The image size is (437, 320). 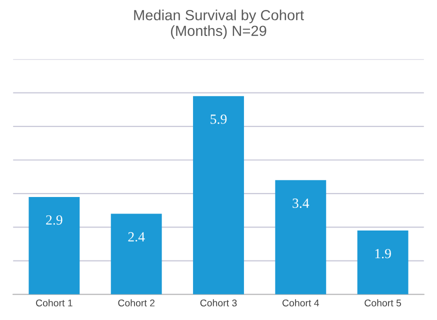 I want to click on x-tick-label: Cohort 5, so click(x=383, y=302).